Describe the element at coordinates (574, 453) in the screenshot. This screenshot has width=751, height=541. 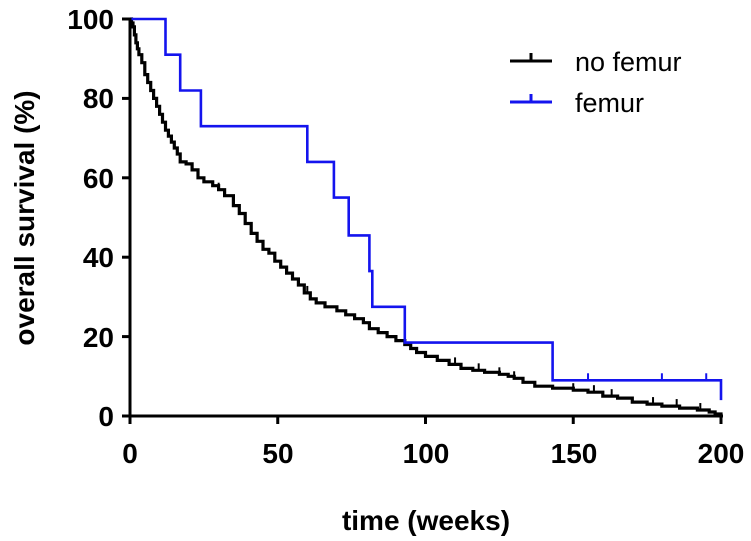
I see `x-tick-label-150: 150` at that location.